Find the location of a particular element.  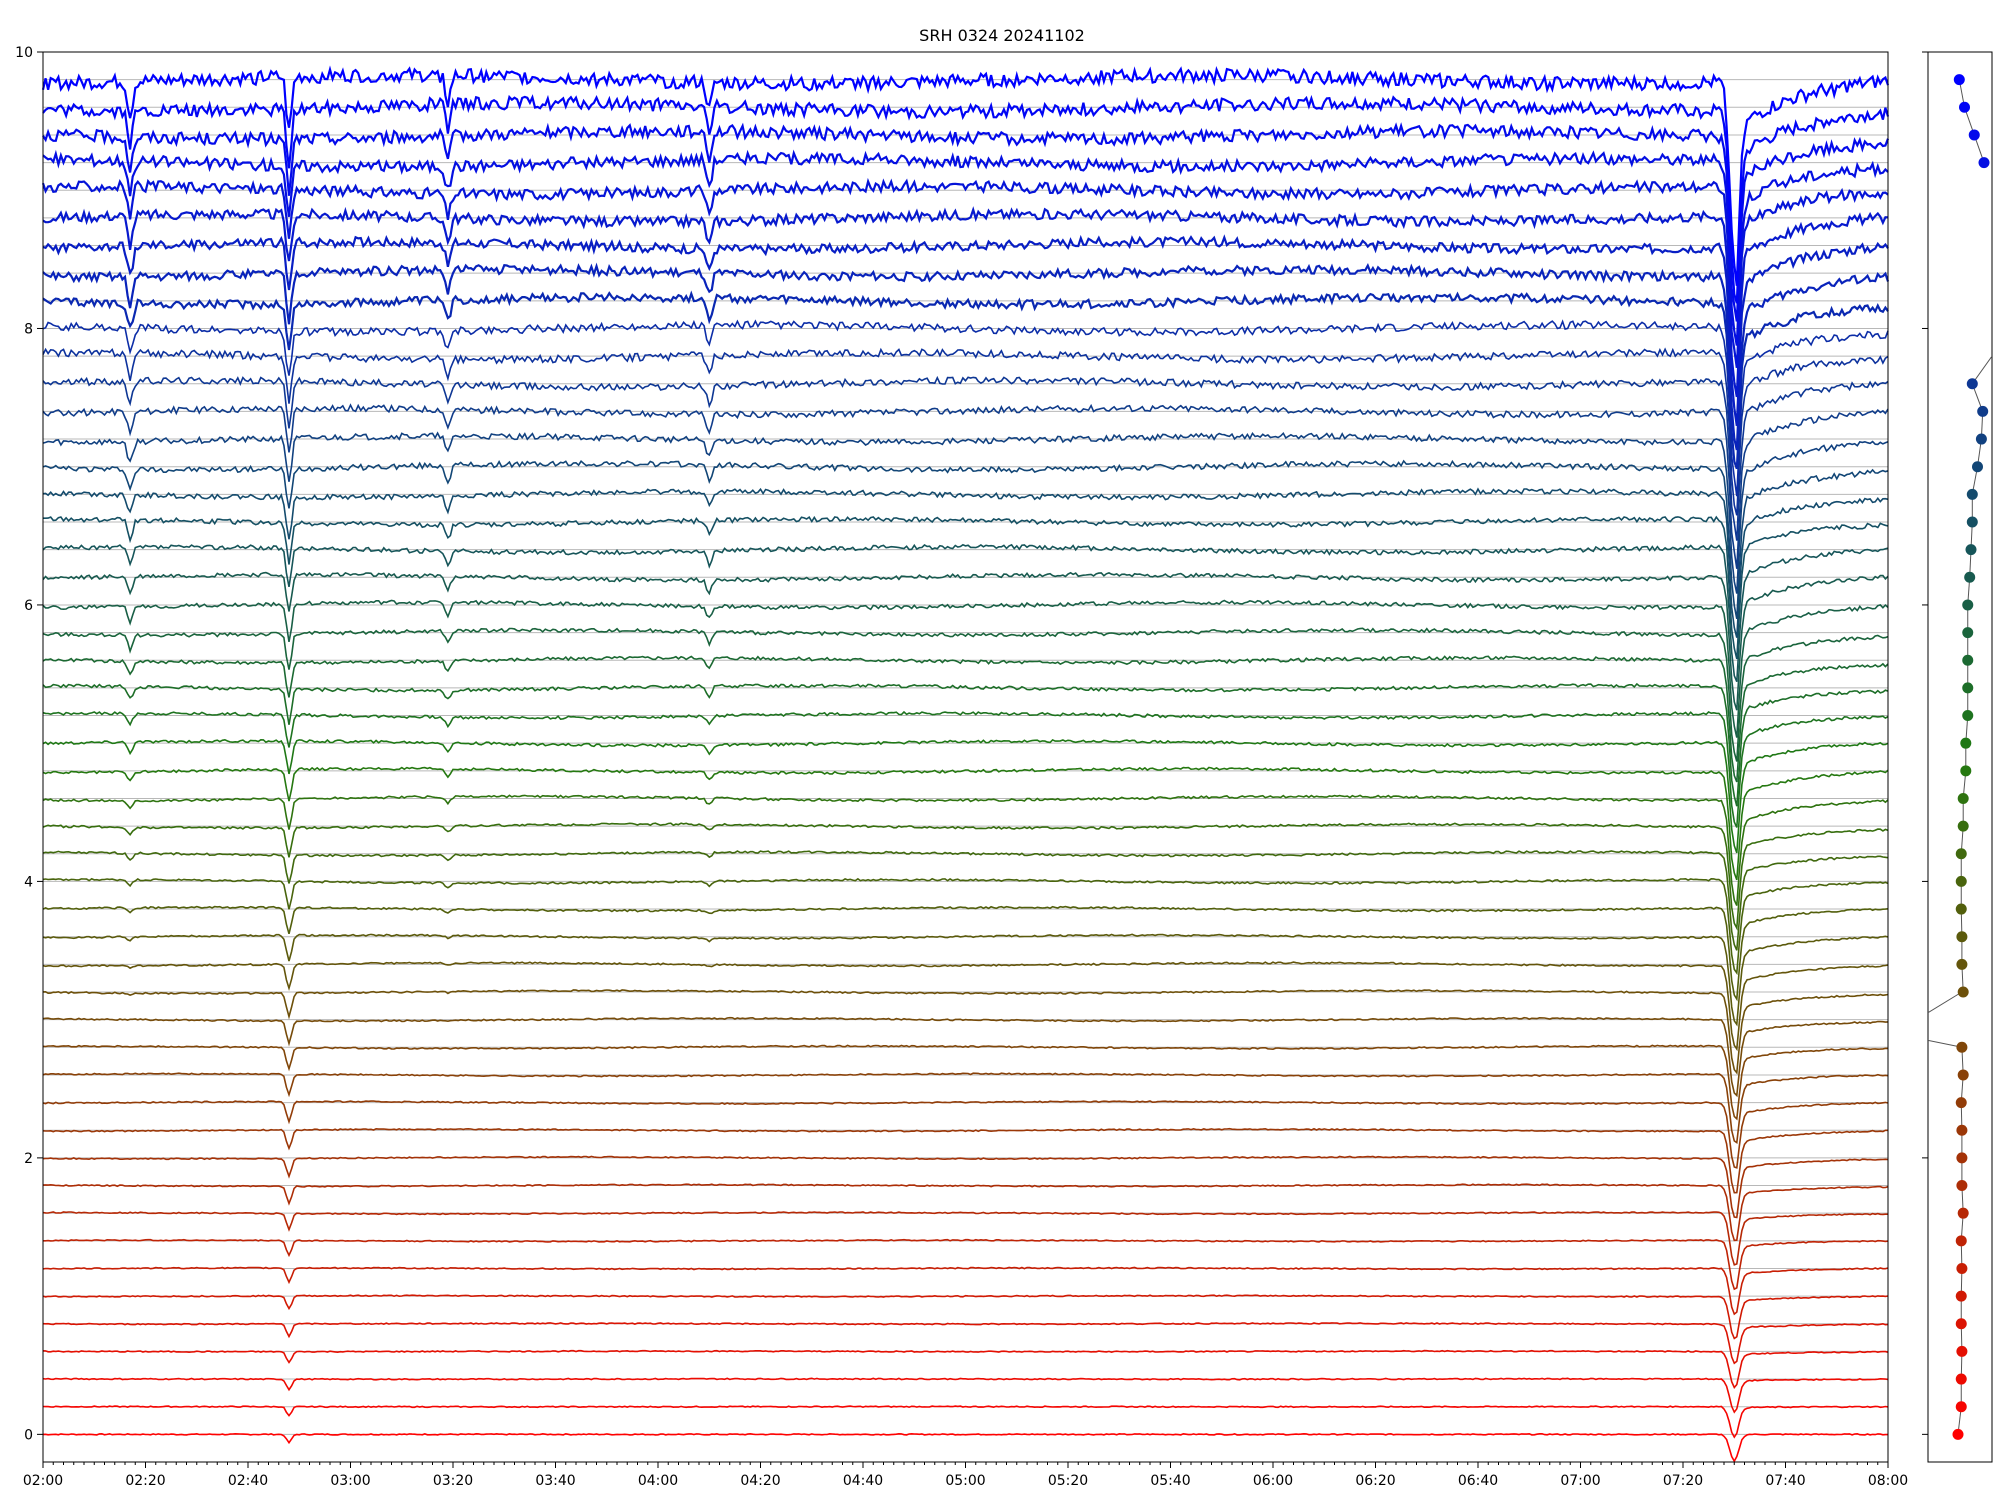

x-tick-label: 05:40 is located at coordinates (1170, 1481).